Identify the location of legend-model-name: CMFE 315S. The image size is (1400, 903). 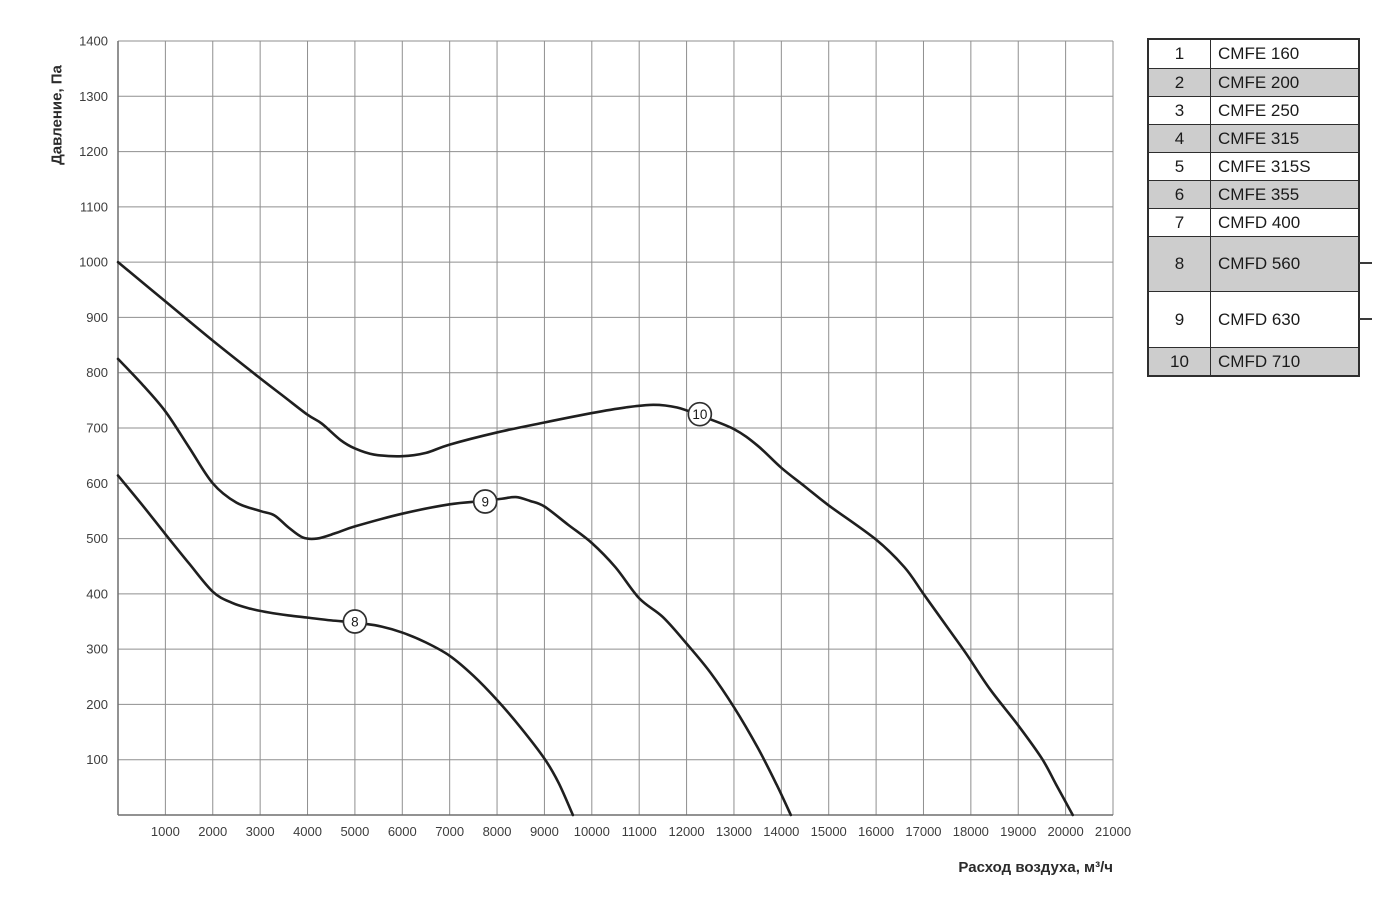
(1284, 166).